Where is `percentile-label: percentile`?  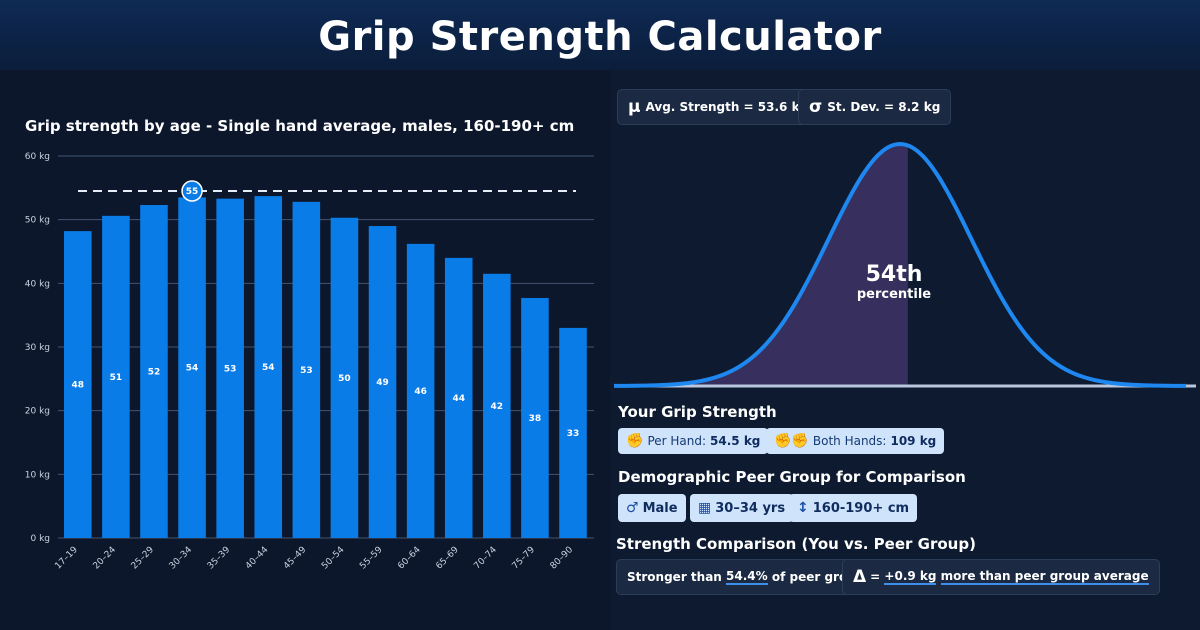 percentile-label: percentile is located at coordinates (894, 294).